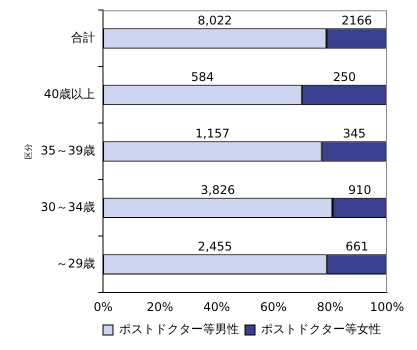 The height and width of the screenshot is (350, 417). I want to click on y-tick-label: 30～34歳, so click(68, 207).